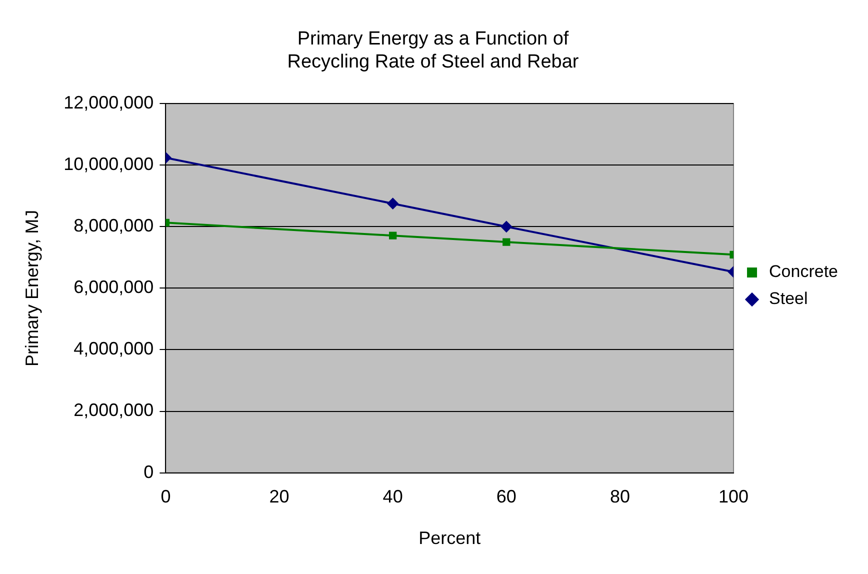 The image size is (868, 574). Describe the element at coordinates (788, 298) in the screenshot. I see `legend-label: Steel` at that location.